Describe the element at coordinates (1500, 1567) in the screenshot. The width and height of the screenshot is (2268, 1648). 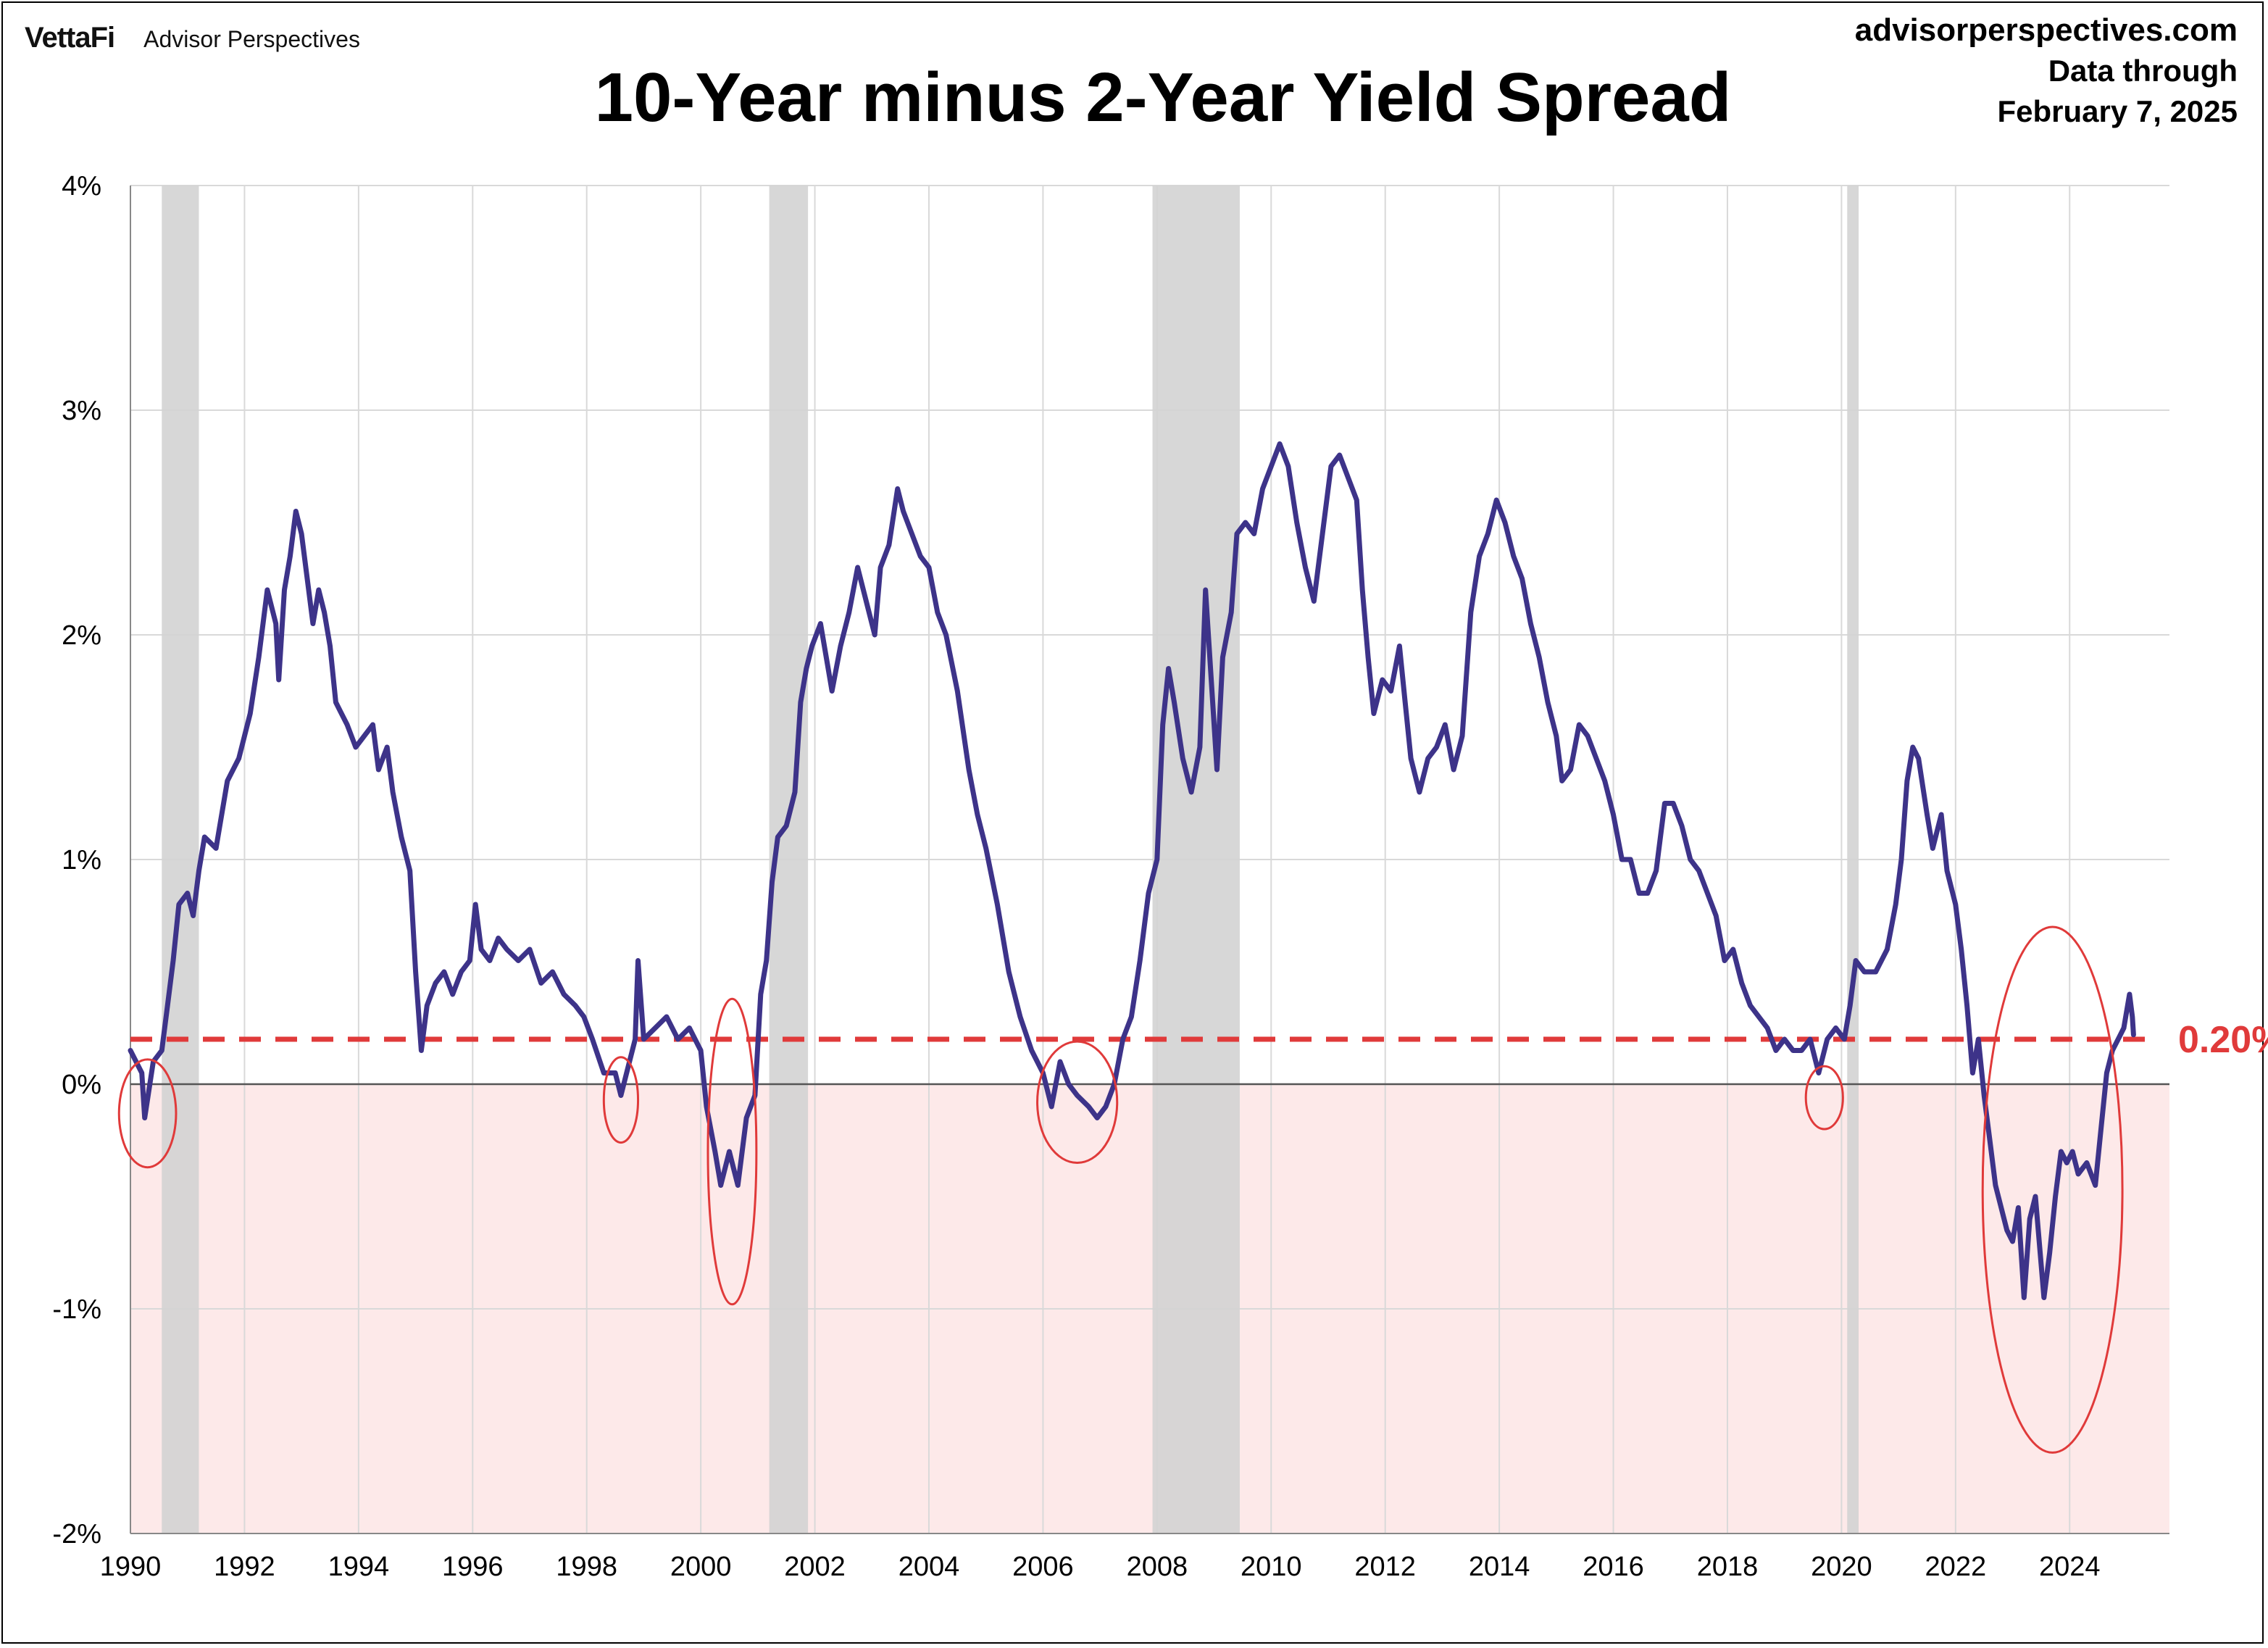
I see `x-tick-label: 2014` at that location.